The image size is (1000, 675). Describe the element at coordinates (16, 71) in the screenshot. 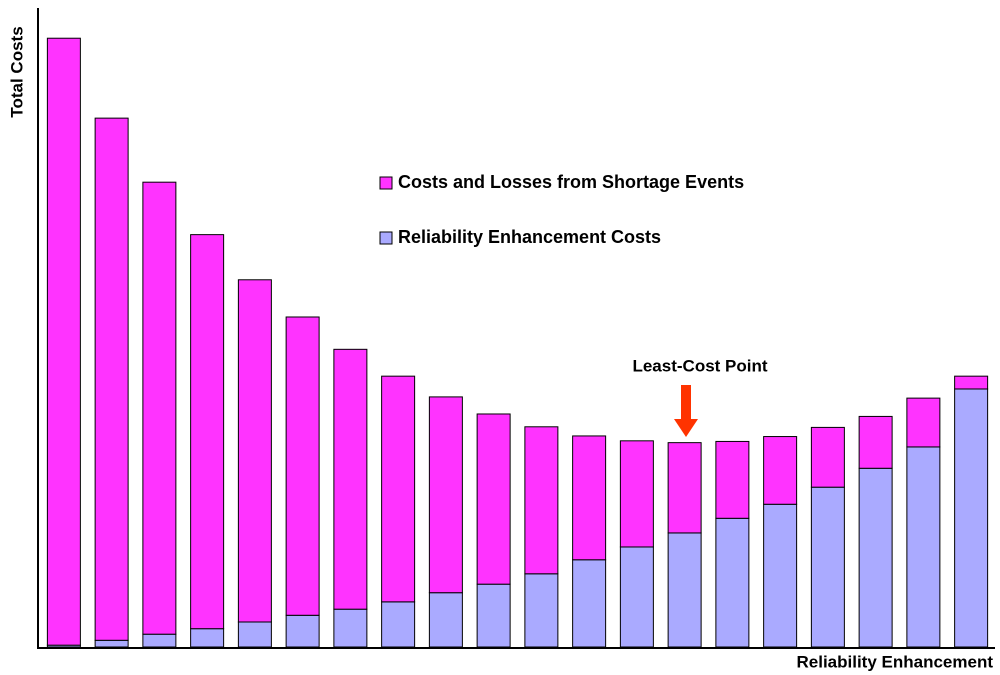

I see `y-axis-label: Total Costs` at that location.